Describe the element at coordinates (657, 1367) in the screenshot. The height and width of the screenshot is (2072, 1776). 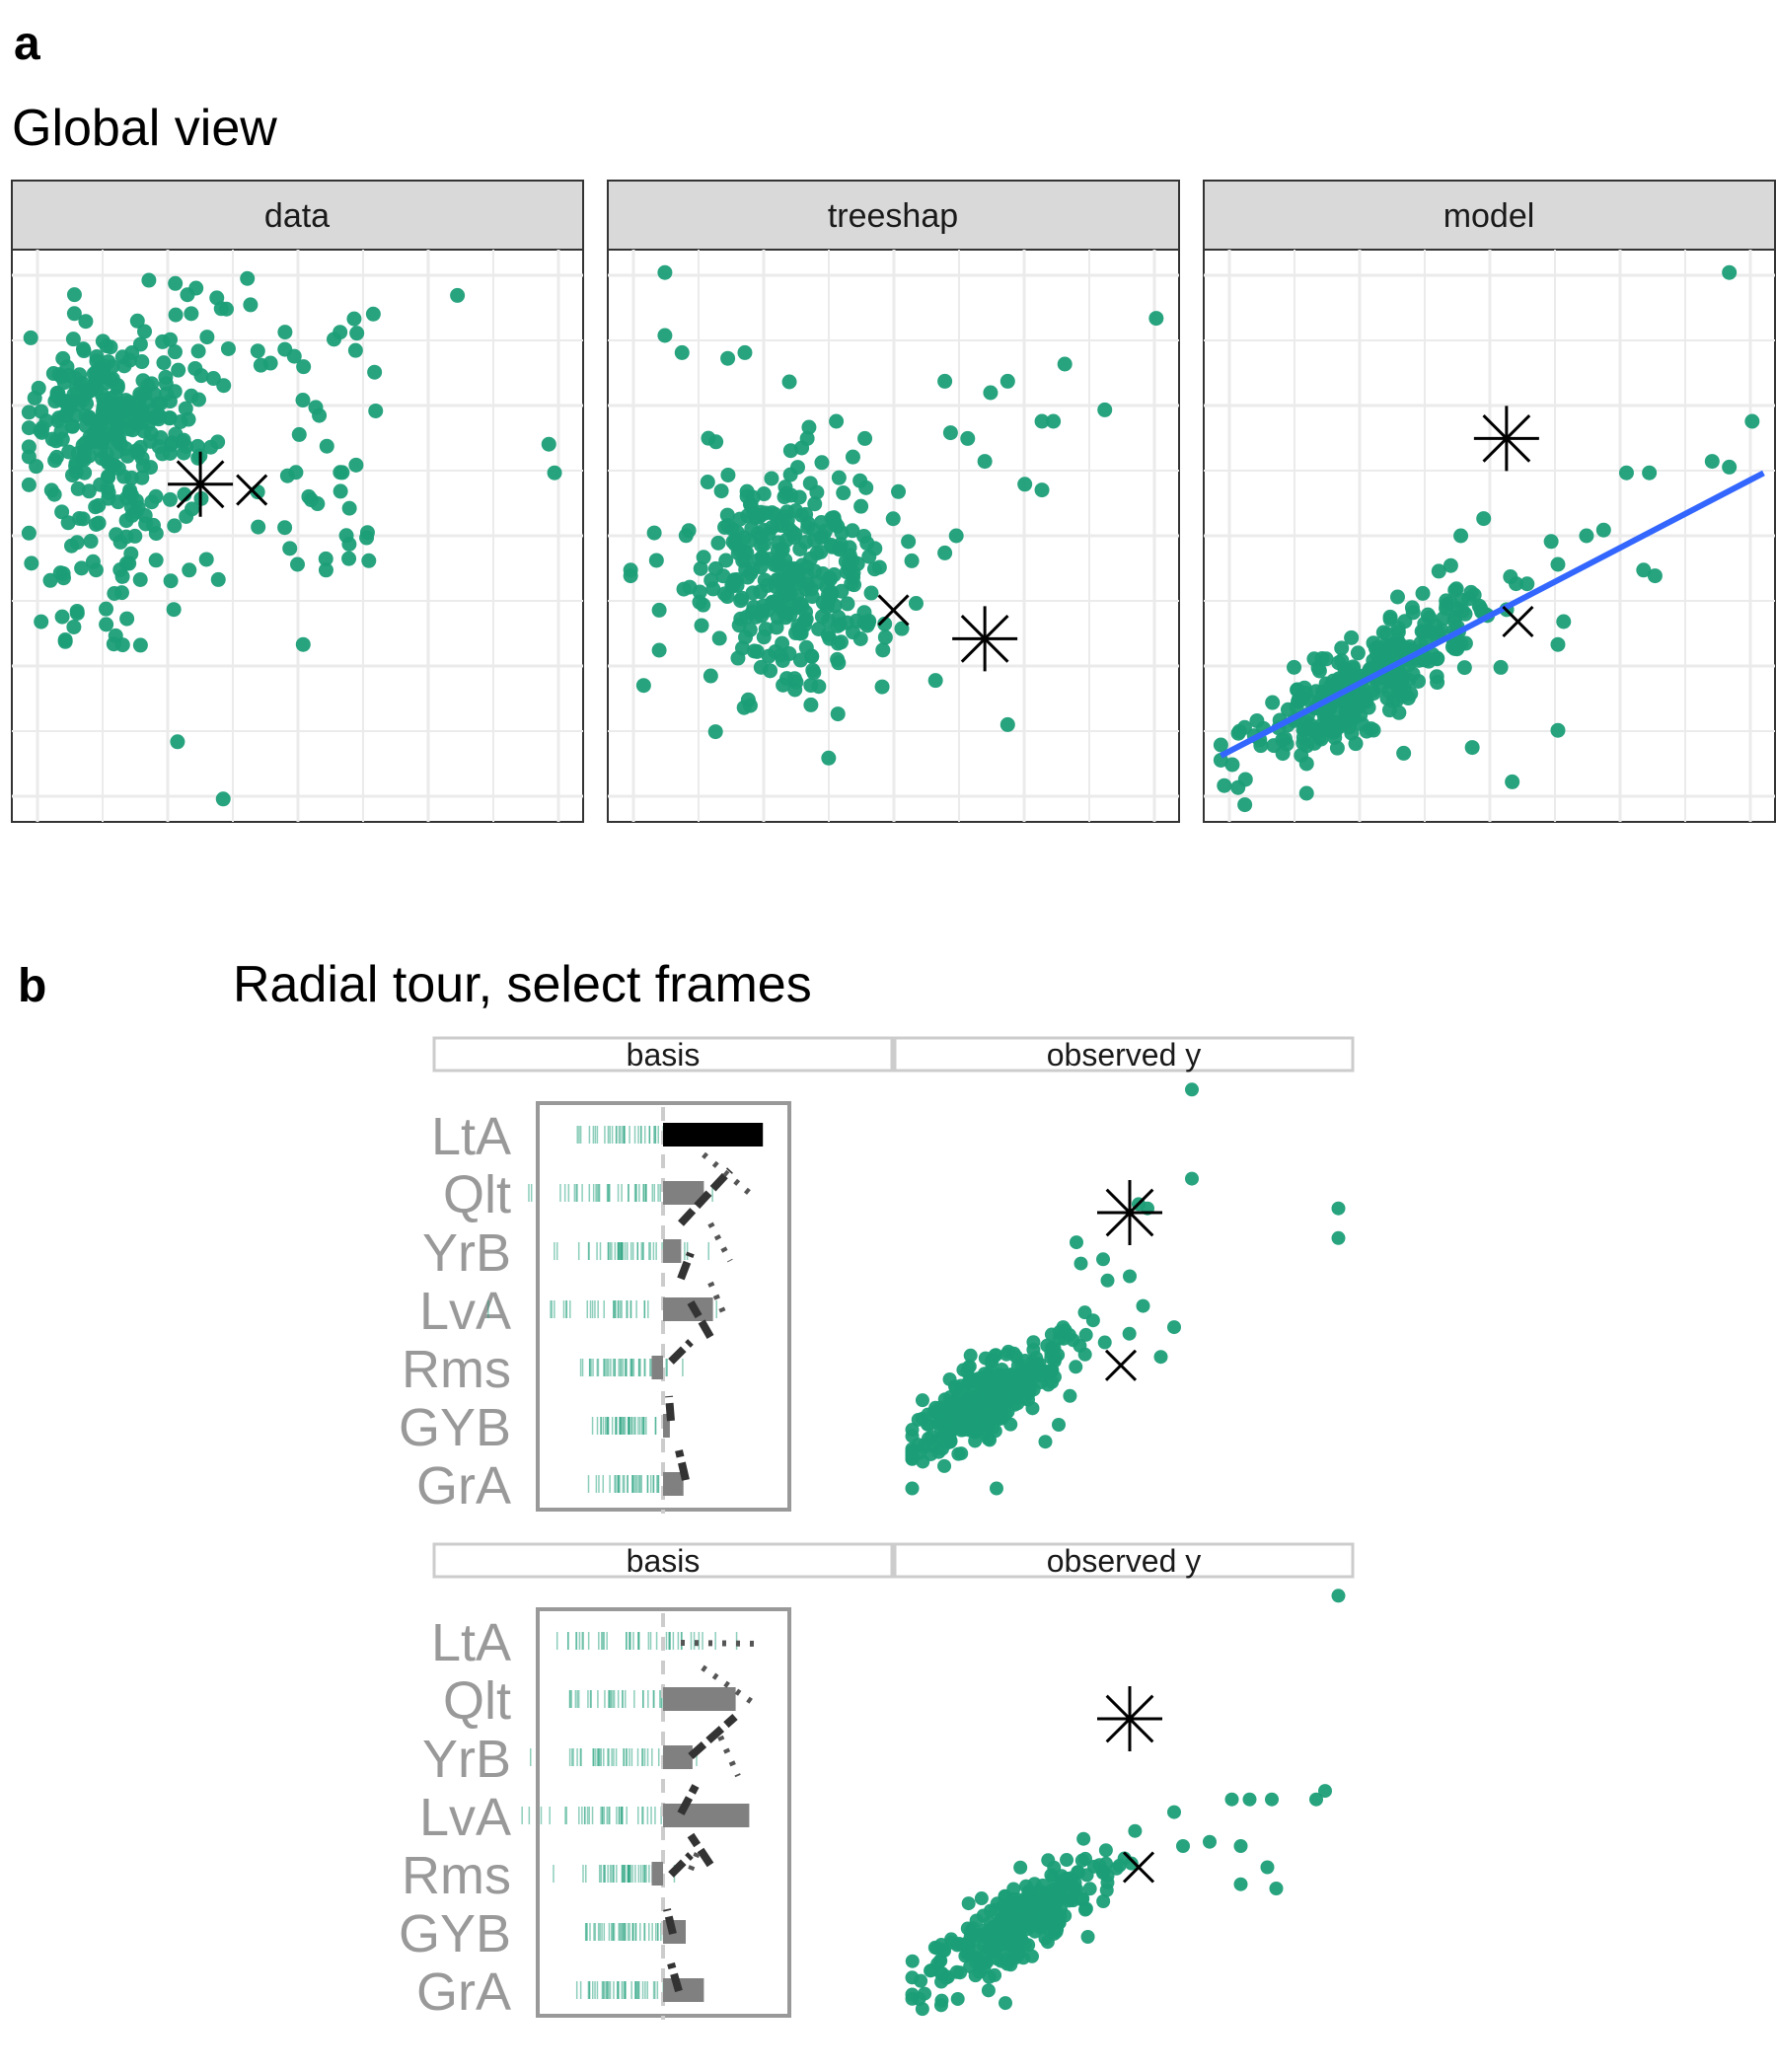
I see `basis-bar-Rms` at that location.